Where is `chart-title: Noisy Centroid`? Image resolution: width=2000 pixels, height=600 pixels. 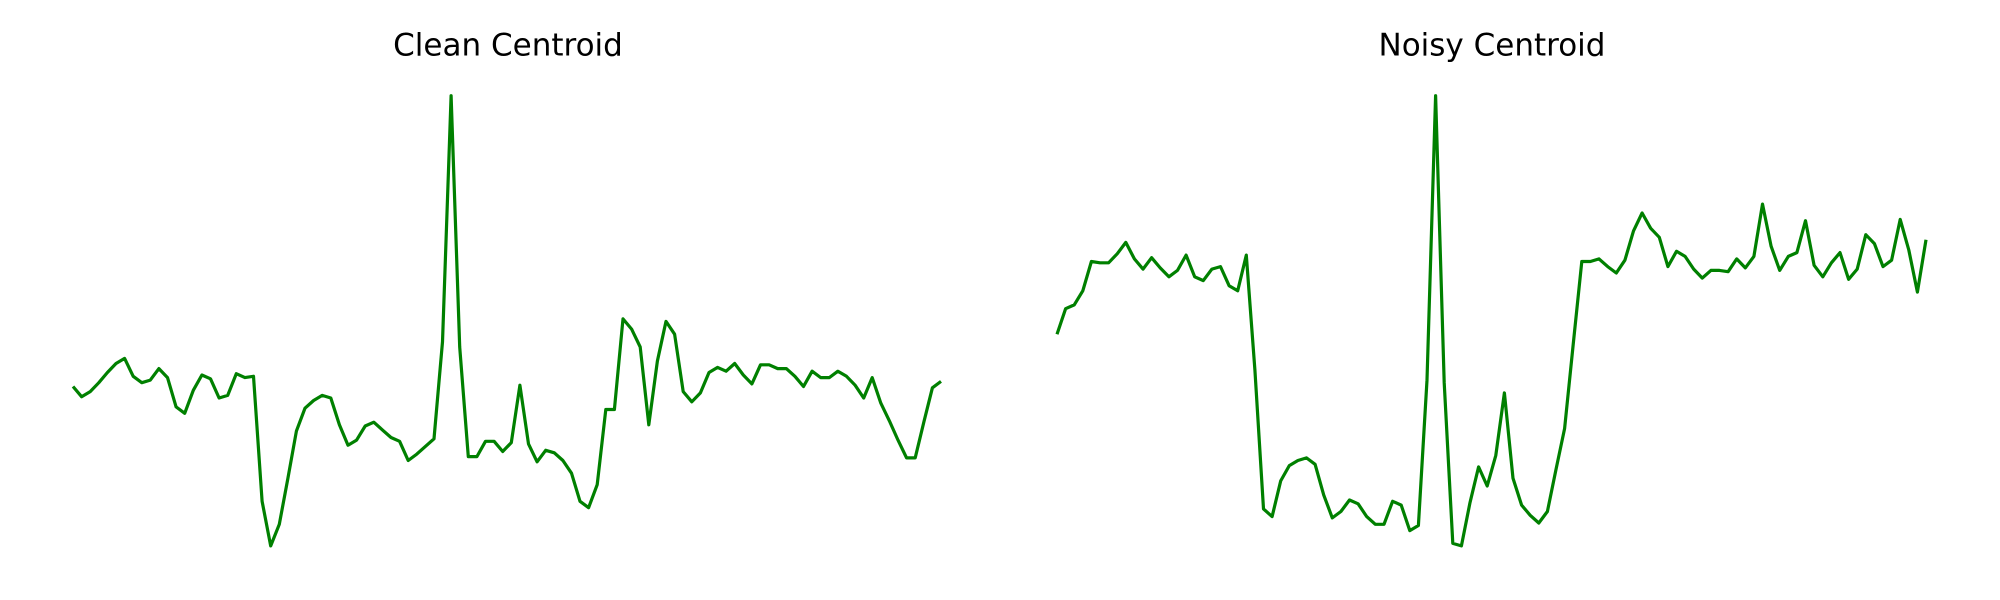
chart-title: Noisy Centroid is located at coordinates (1492, 46).